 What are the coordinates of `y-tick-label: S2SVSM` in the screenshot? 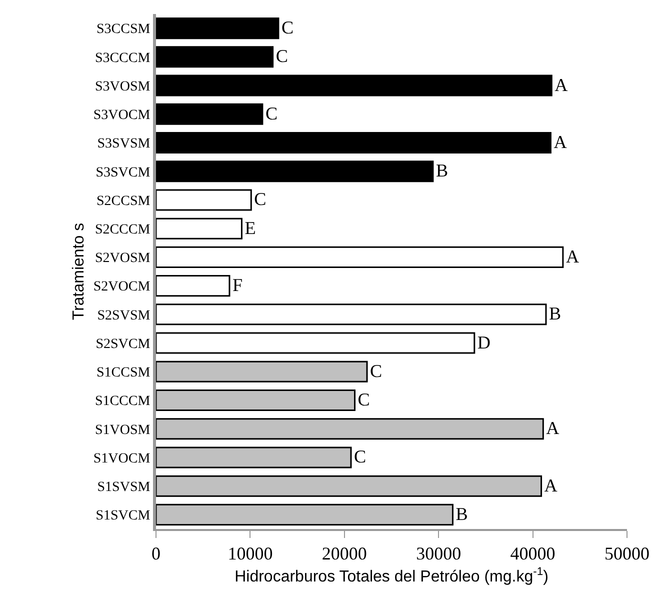 It's located at (124, 316).